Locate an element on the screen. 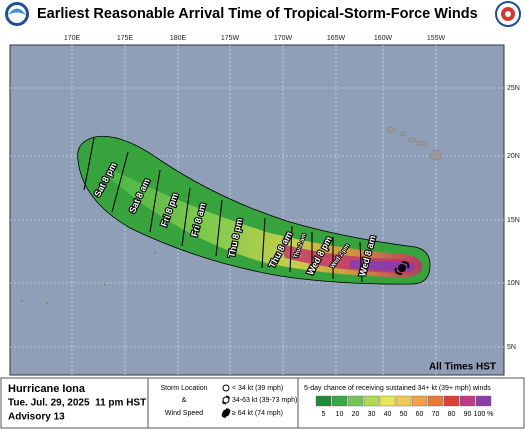 This screenshot has width=525, height=430. legend-label: 90 is located at coordinates (468, 414).